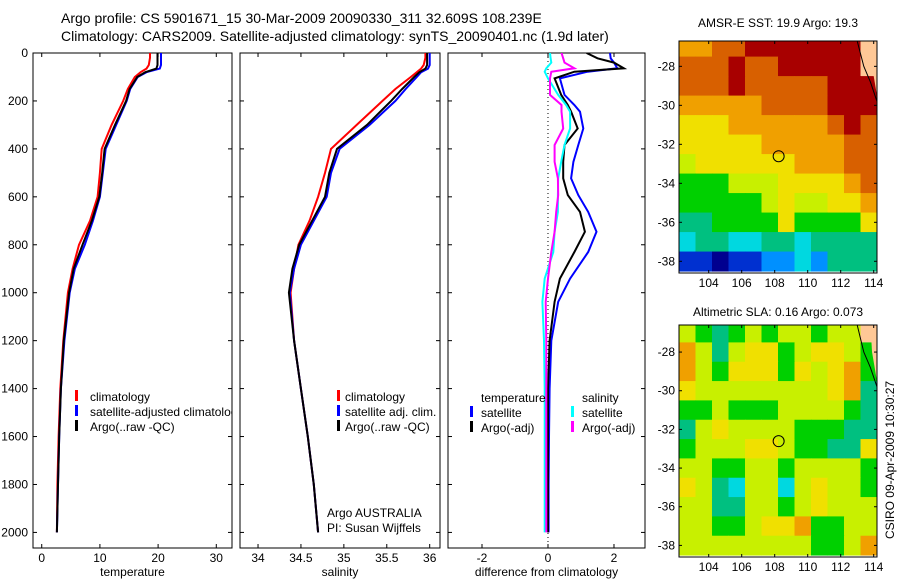  Describe the element at coordinates (771, 449) in the screenshot. I see `sla-map: 104 106 108 110 112 114 -28 -30 -32 -34 -36 -38` at that location.